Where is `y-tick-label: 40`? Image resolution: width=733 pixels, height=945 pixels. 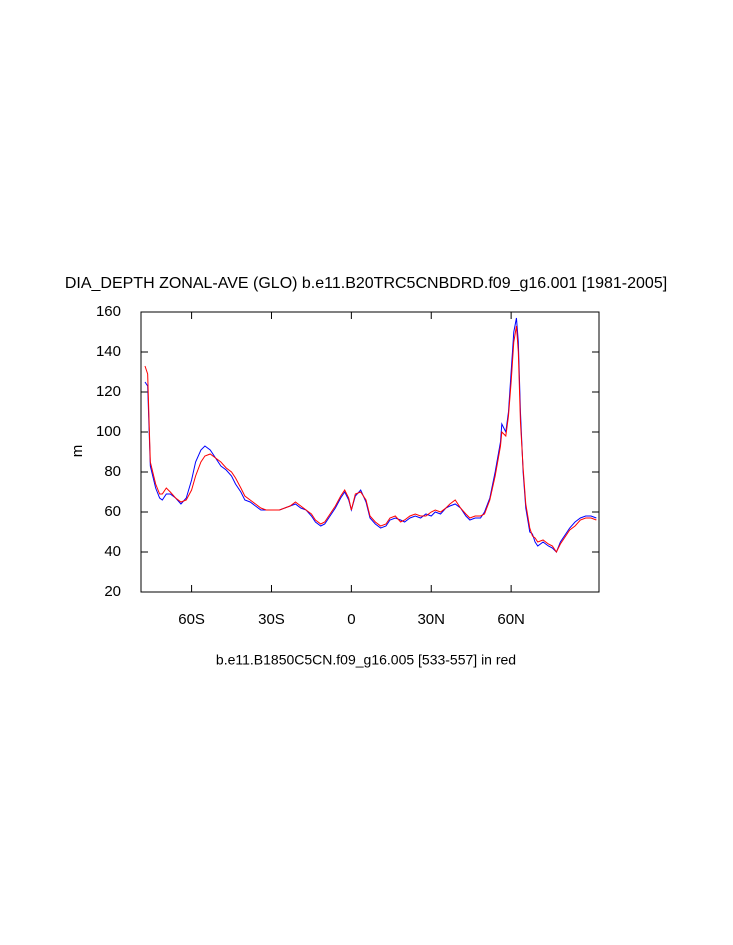 y-tick-label: 40 is located at coordinates (112, 551).